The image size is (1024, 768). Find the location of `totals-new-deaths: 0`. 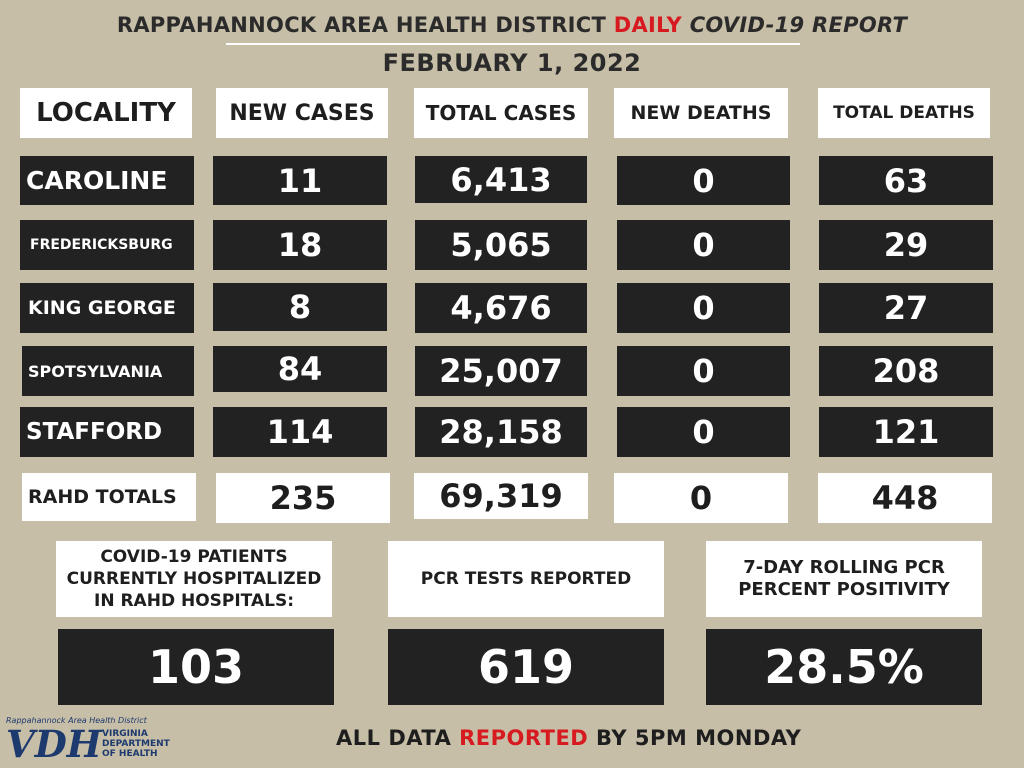

totals-new-deaths: 0 is located at coordinates (701, 498).